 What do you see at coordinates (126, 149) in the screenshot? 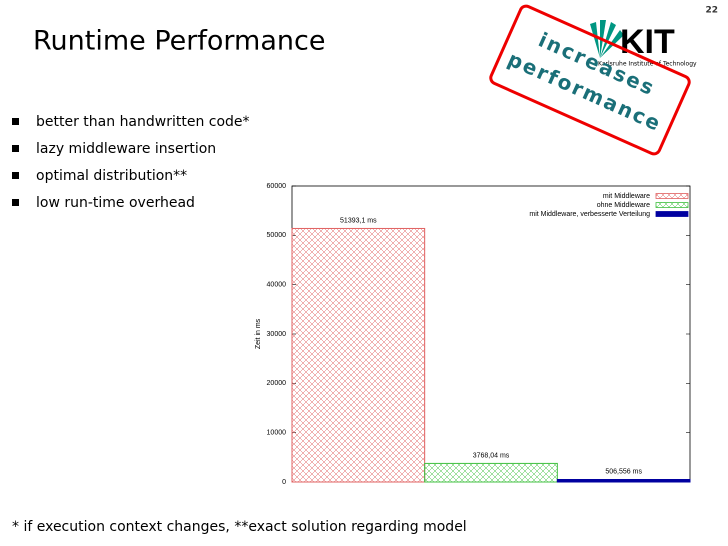
I see `bullet-text: lazy middleware insertion` at bounding box center [126, 149].